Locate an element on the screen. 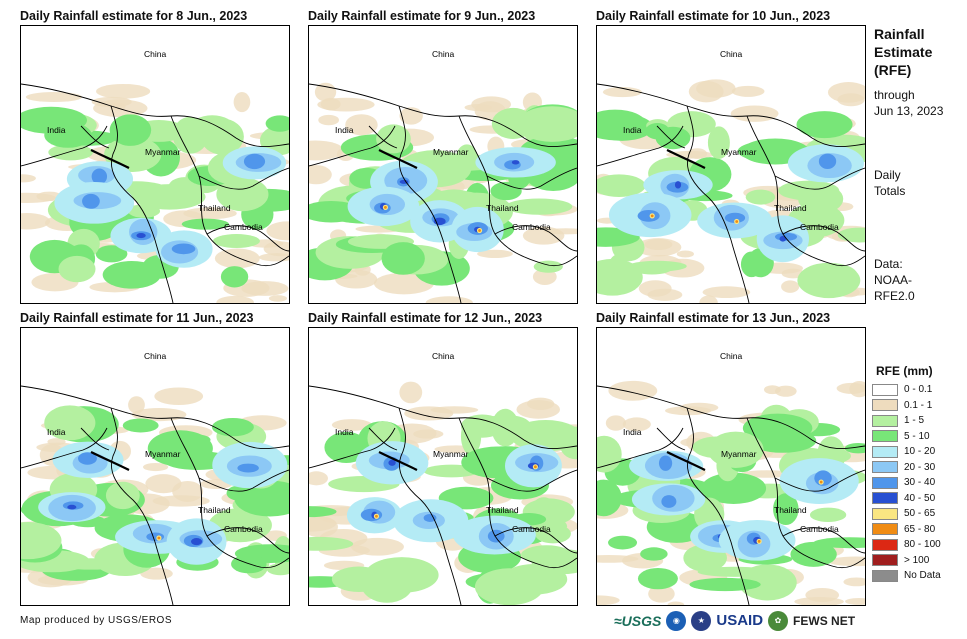 The height and width of the screenshot is (639, 967). through-text: through Jun 13, 2023 is located at coordinates (908, 103).